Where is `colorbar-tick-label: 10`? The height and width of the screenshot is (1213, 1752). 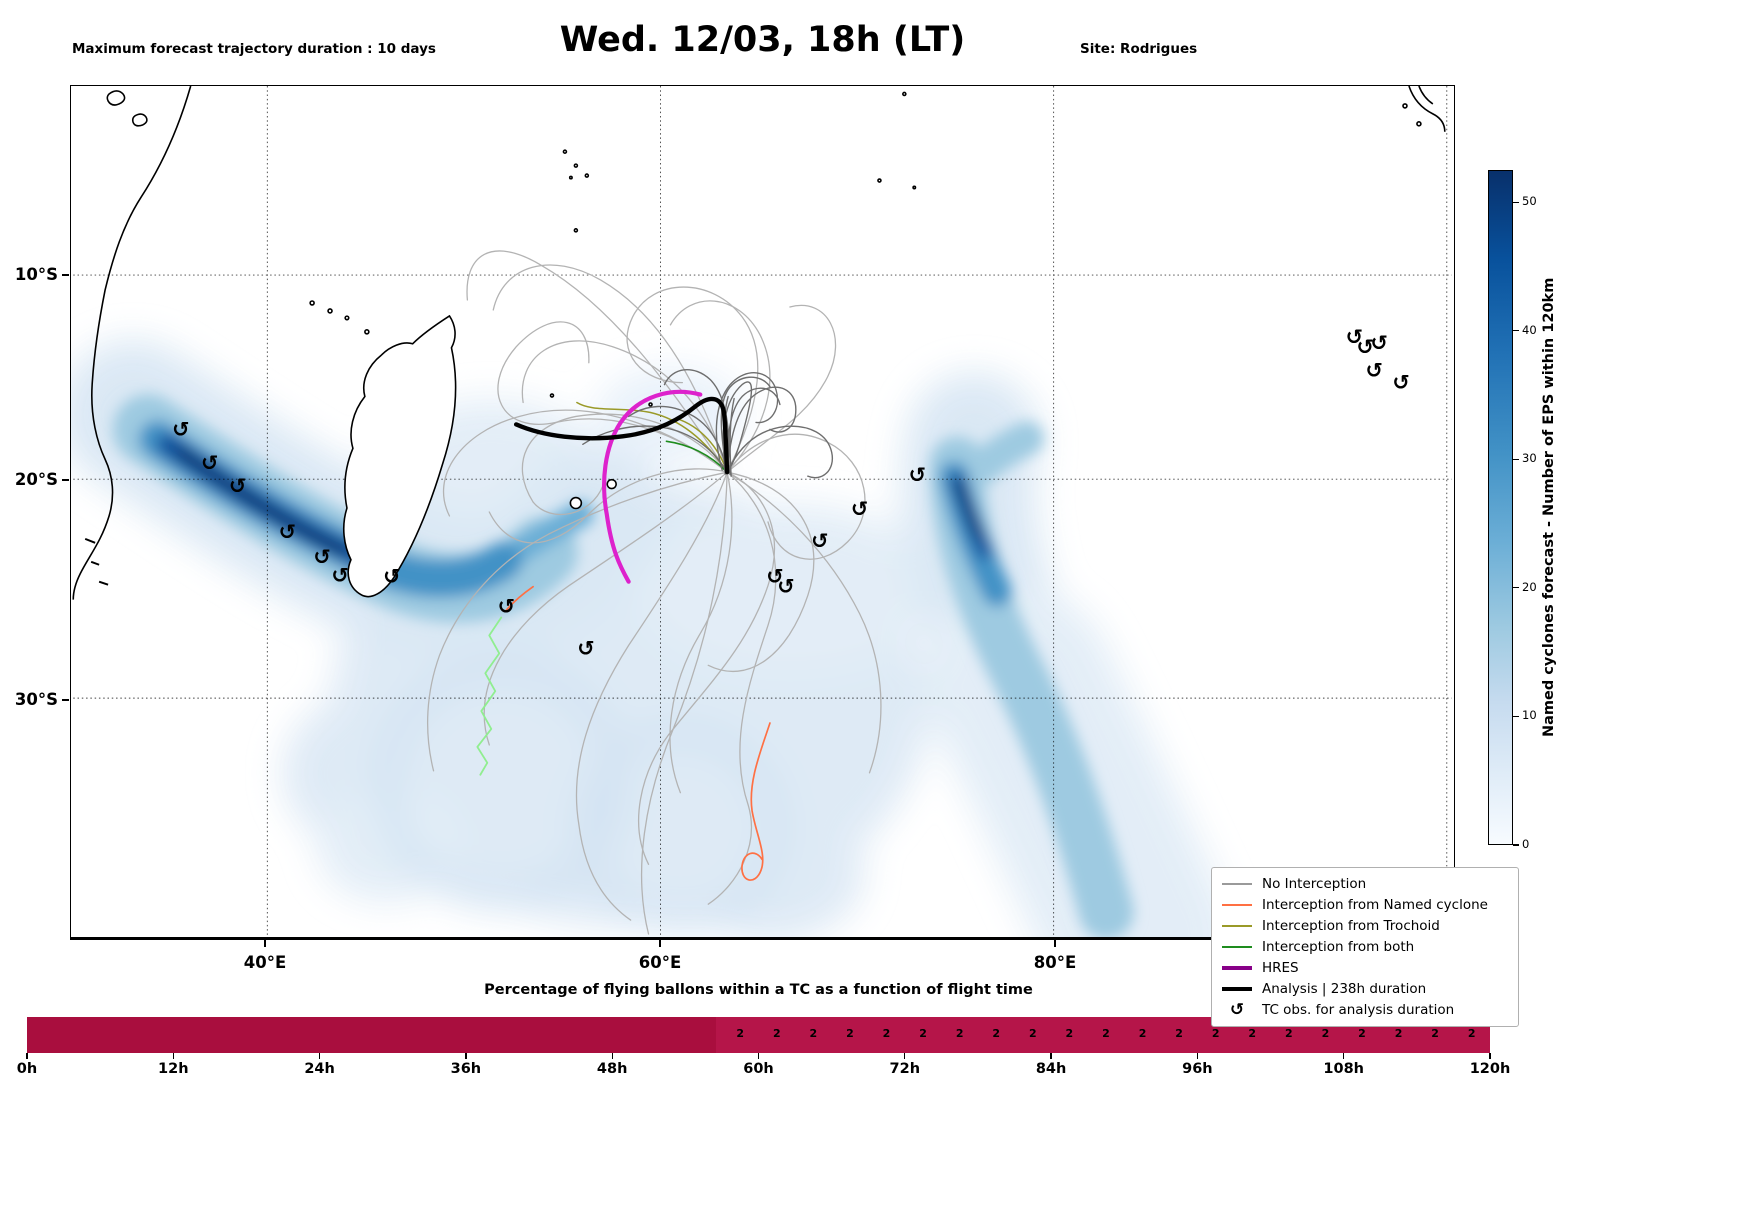 colorbar-tick-label: 10 is located at coordinates (1529, 715).